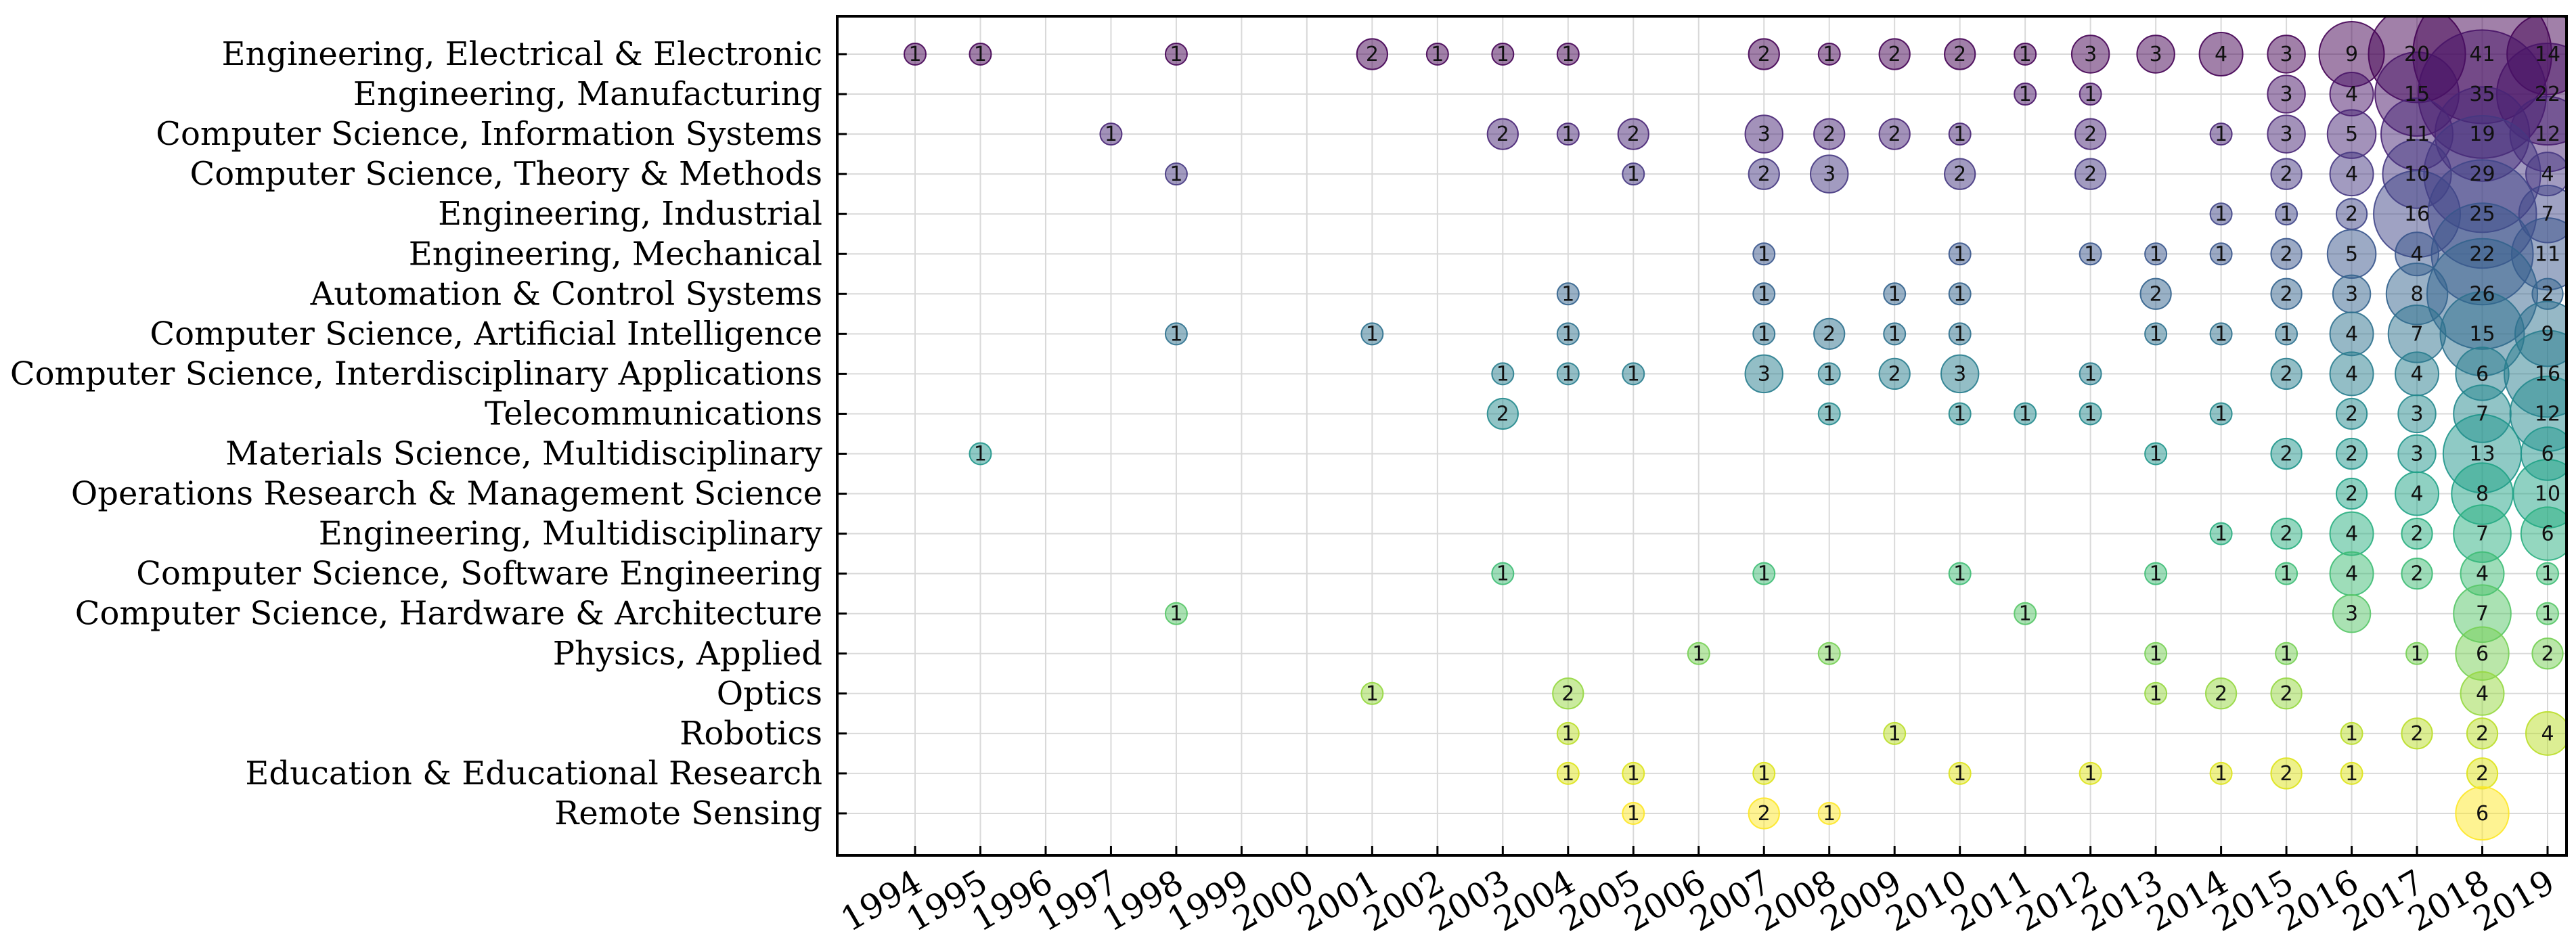 The image size is (2576, 942). What do you see at coordinates (2351, 254) in the screenshot?
I see `bubble-label: 5` at bounding box center [2351, 254].